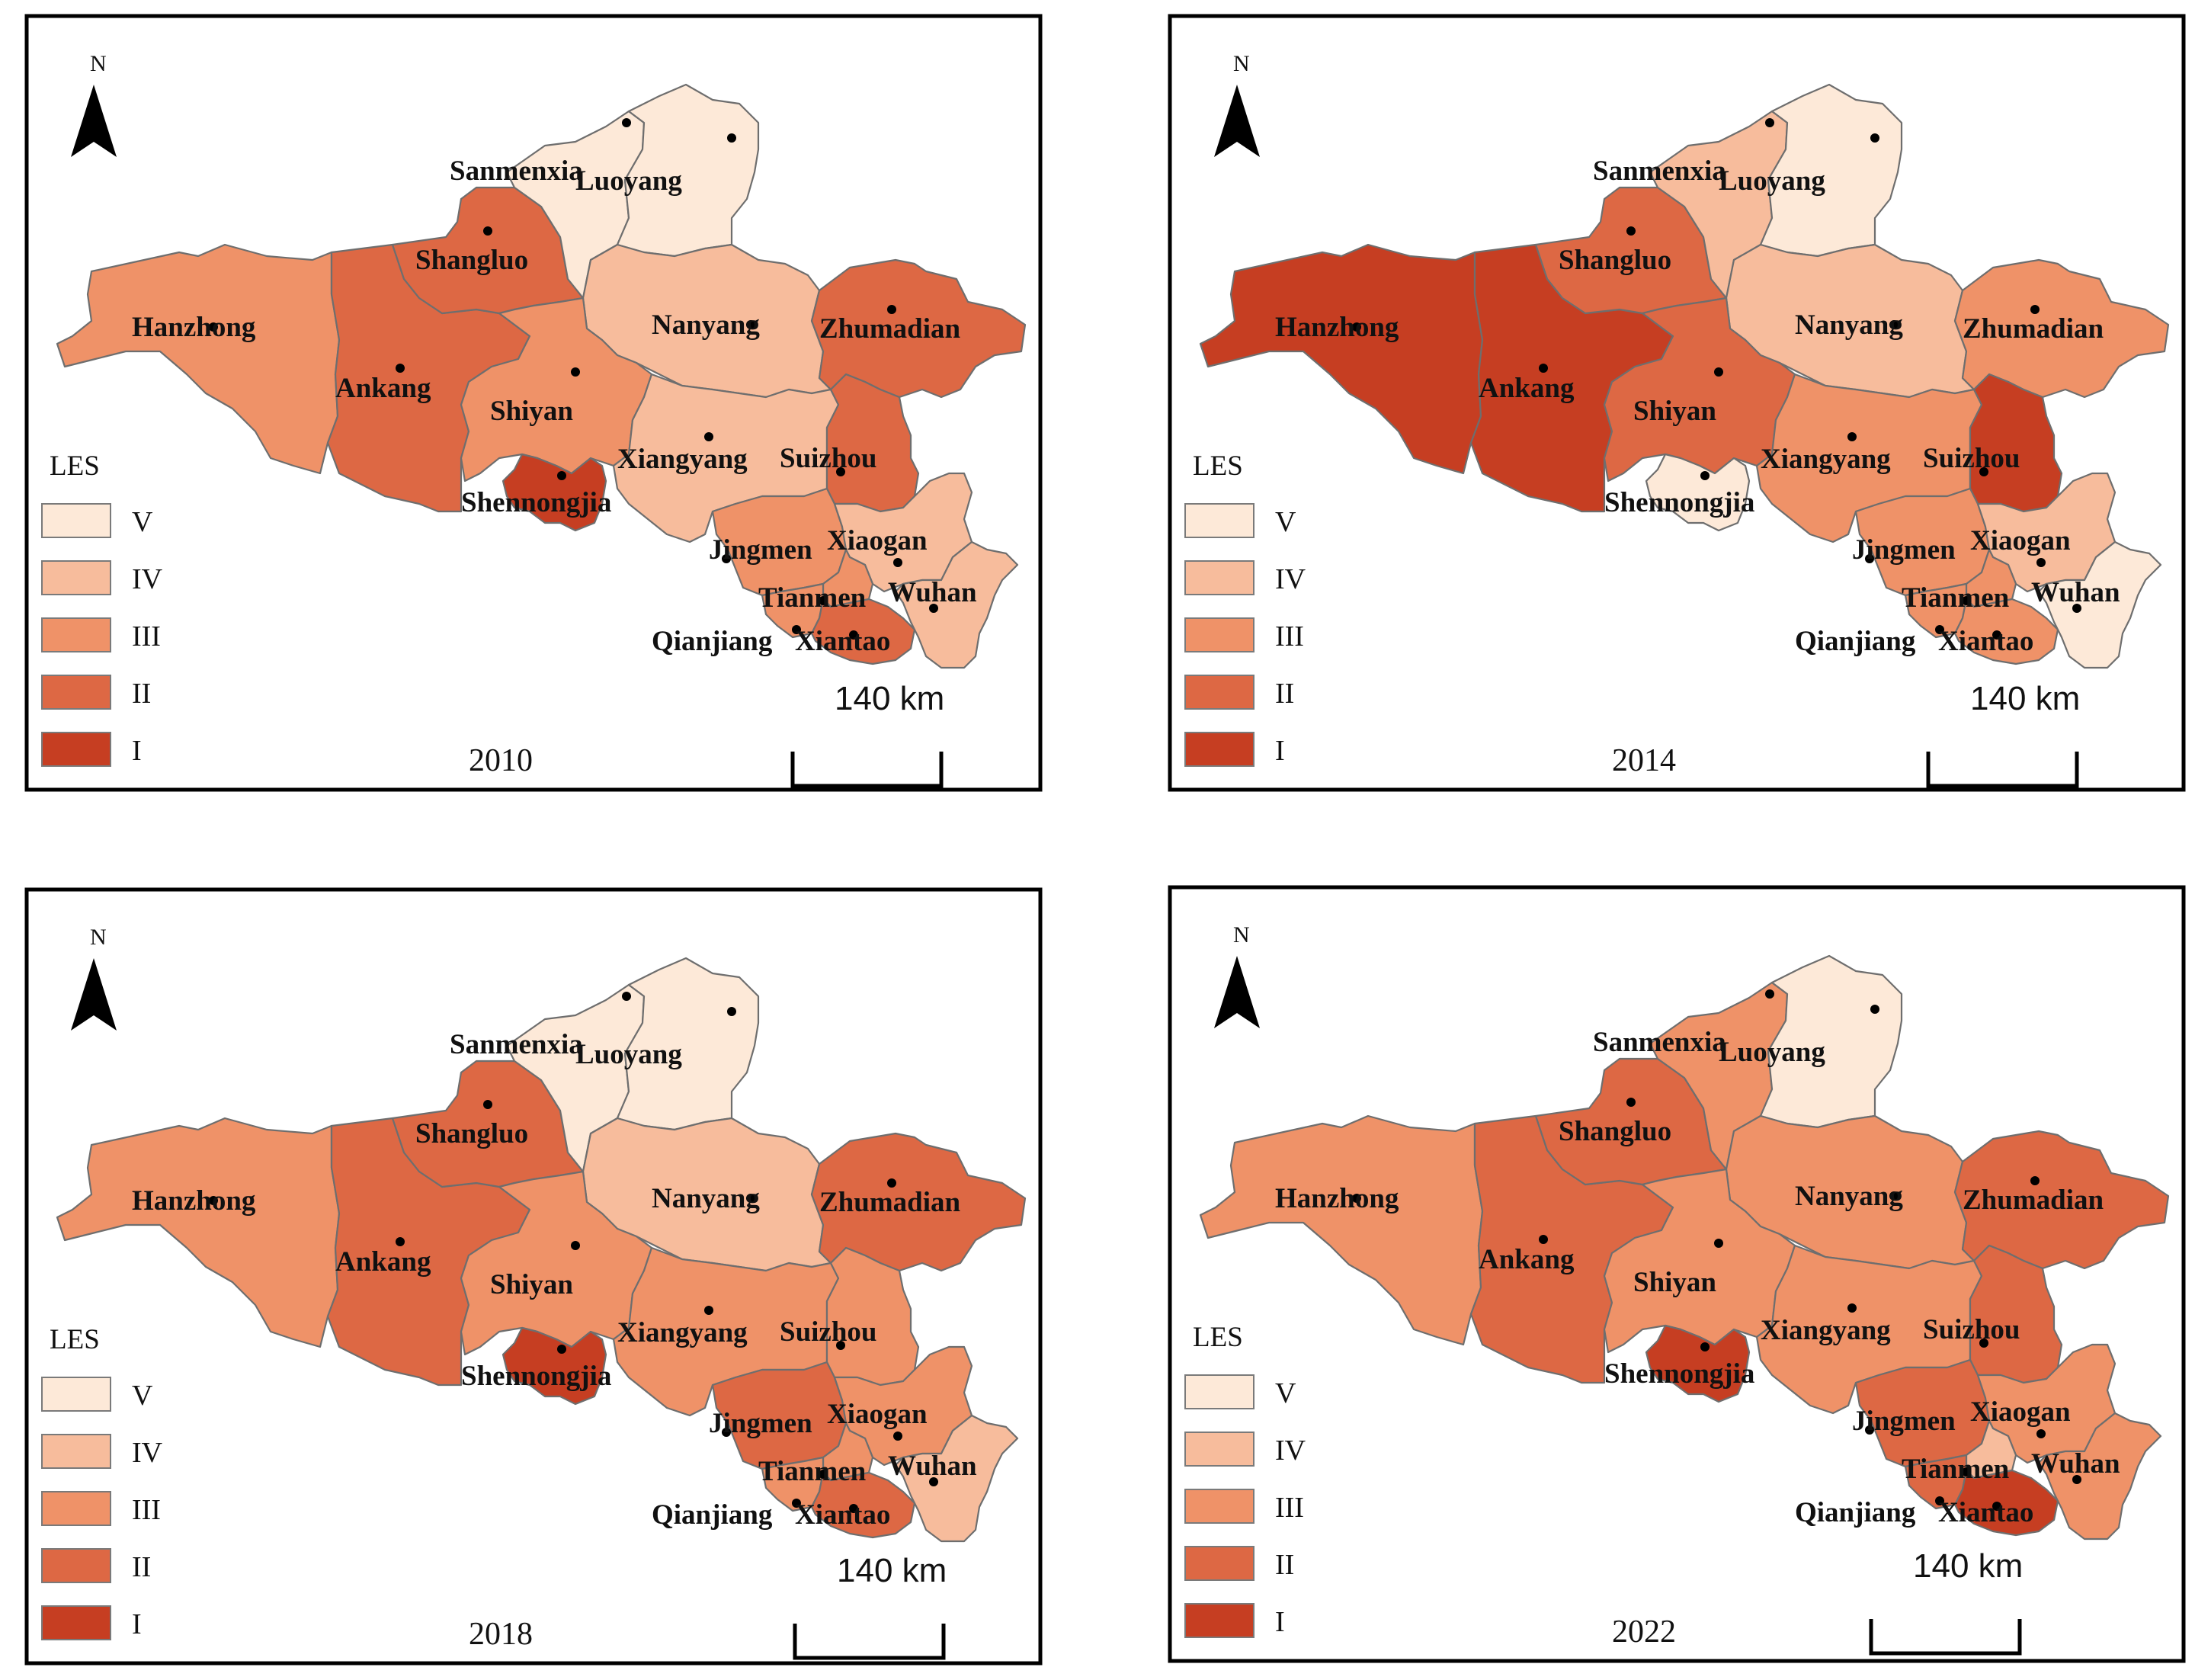 The width and height of the screenshot is (2195, 1680). I want to click on legend-swatch-II, so click(1219, 692).